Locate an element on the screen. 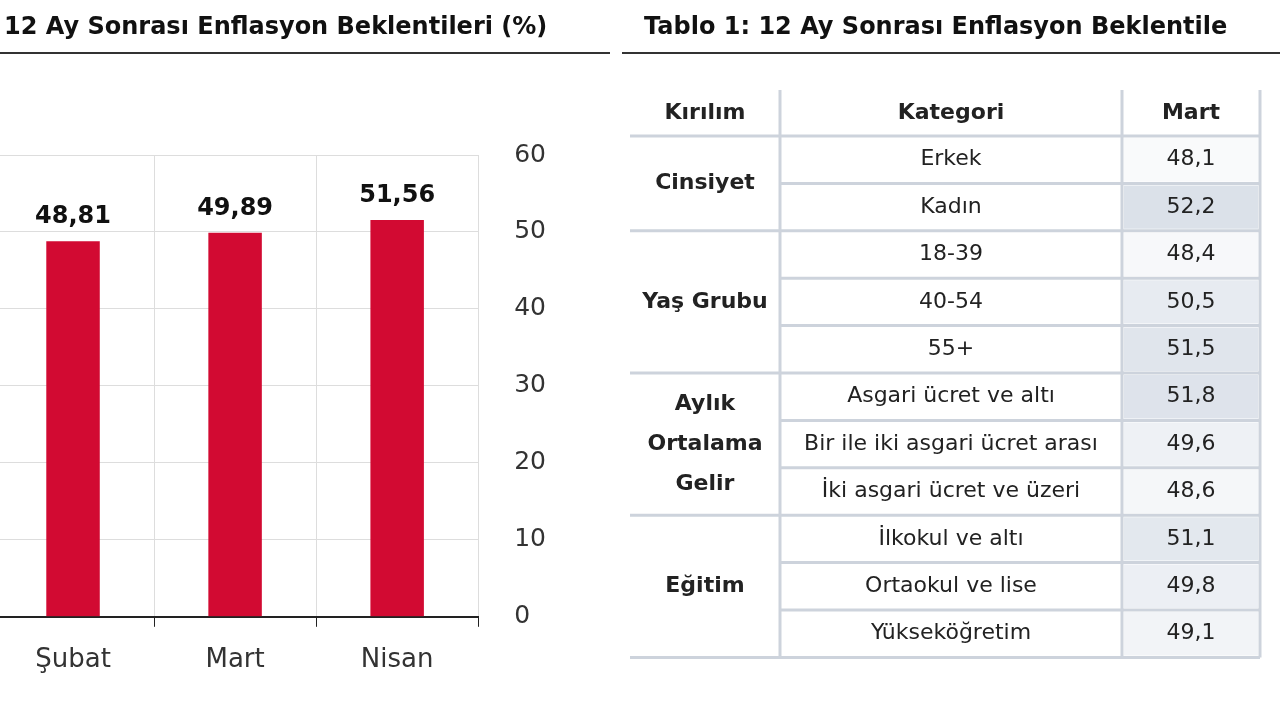 This screenshot has width=1280, height=720. y-tick-label: 18-39 is located at coordinates (951, 253).